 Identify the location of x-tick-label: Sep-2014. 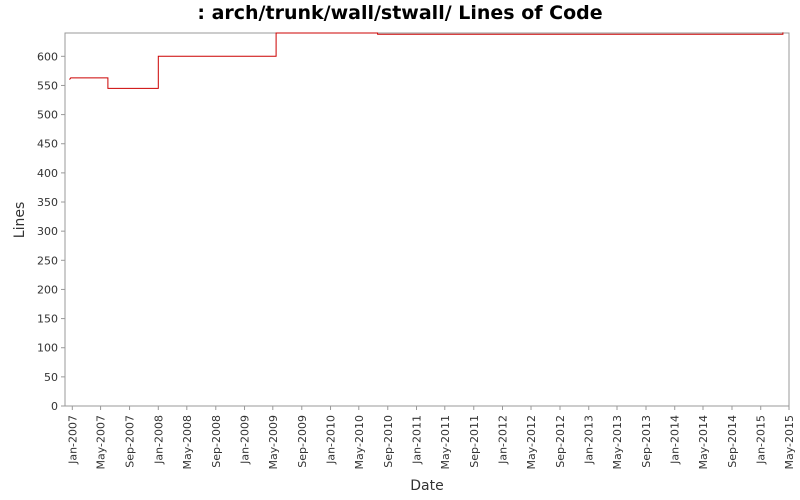
(732, 441).